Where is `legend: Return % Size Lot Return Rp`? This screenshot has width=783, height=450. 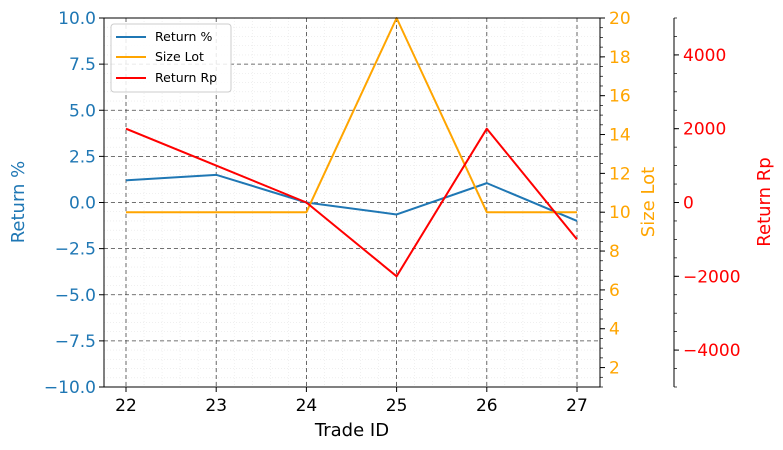
legend: Return % Size Lot Return Rp is located at coordinates (171, 58).